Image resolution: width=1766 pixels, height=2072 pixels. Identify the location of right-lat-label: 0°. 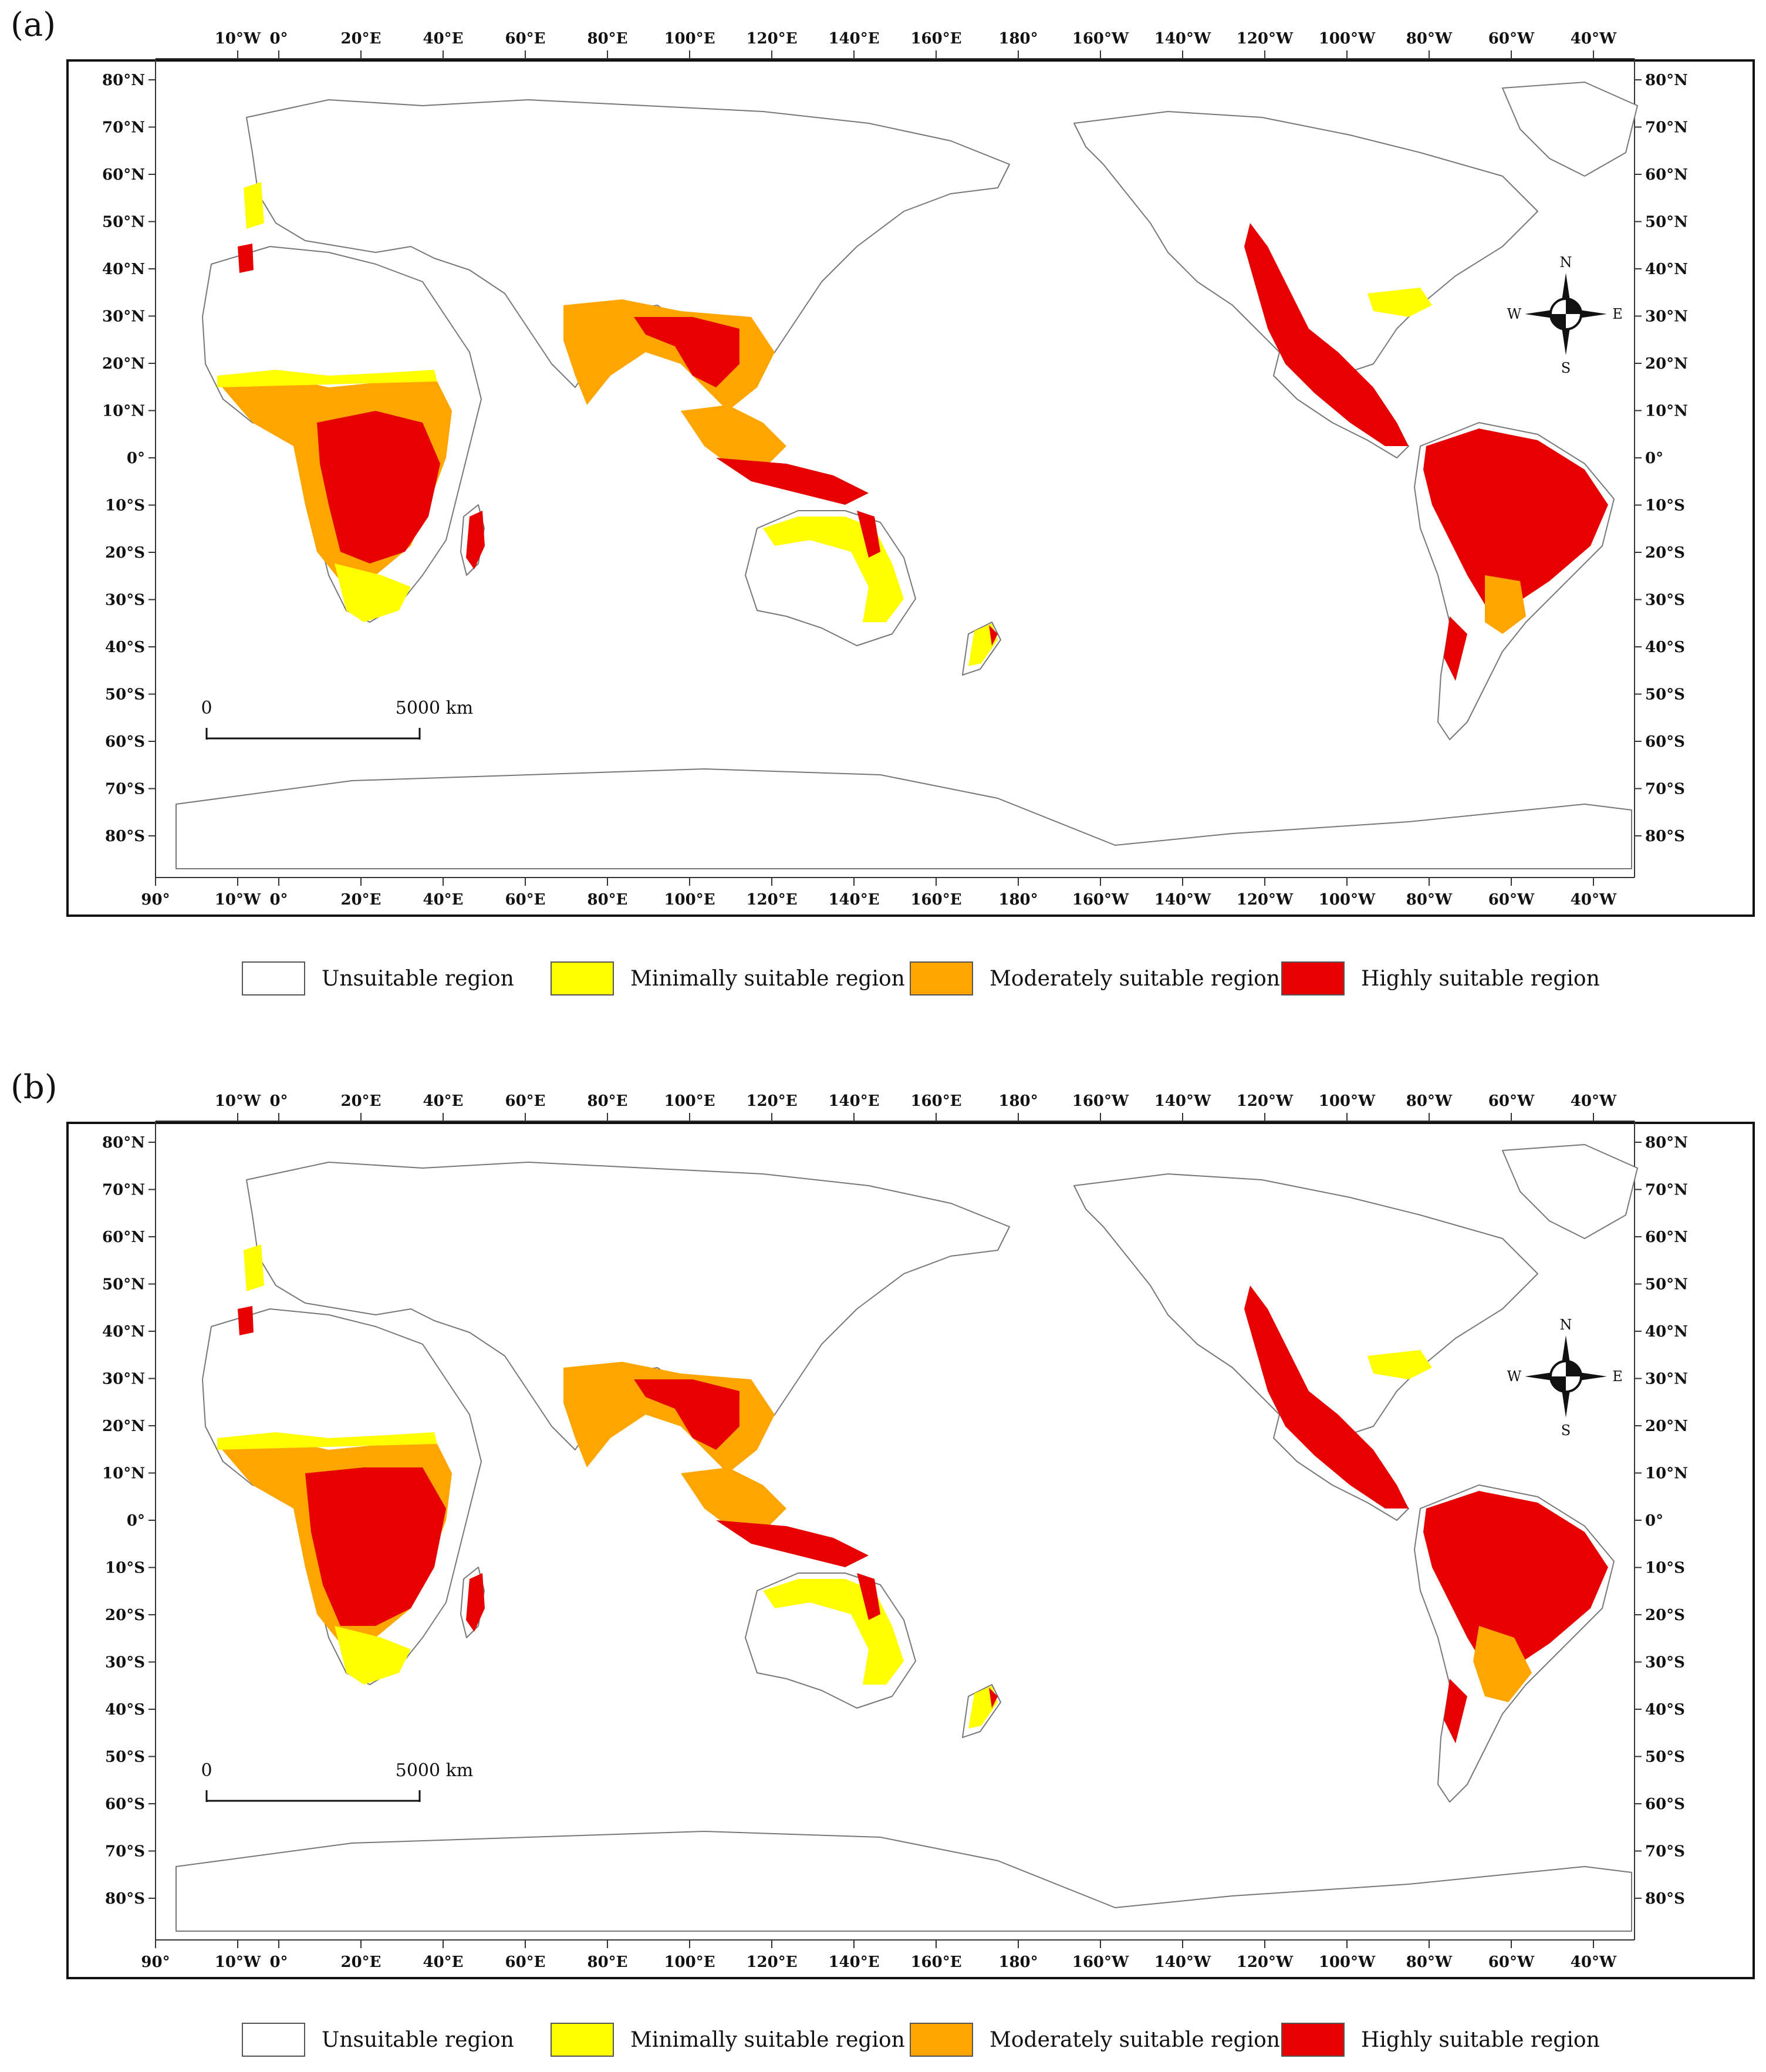
(1654, 1521).